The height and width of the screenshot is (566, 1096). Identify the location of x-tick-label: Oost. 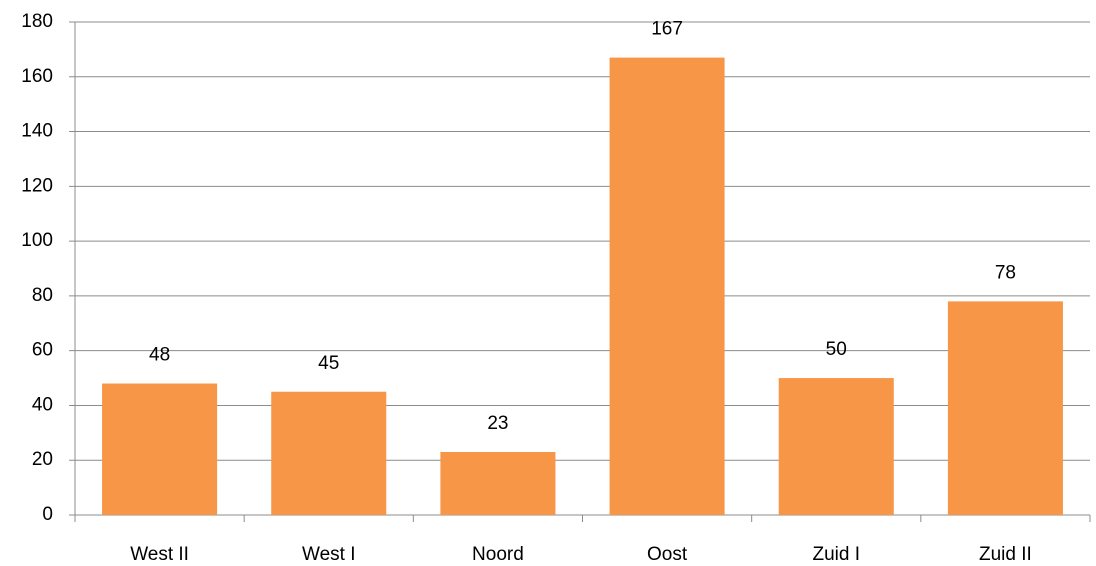
(667, 554).